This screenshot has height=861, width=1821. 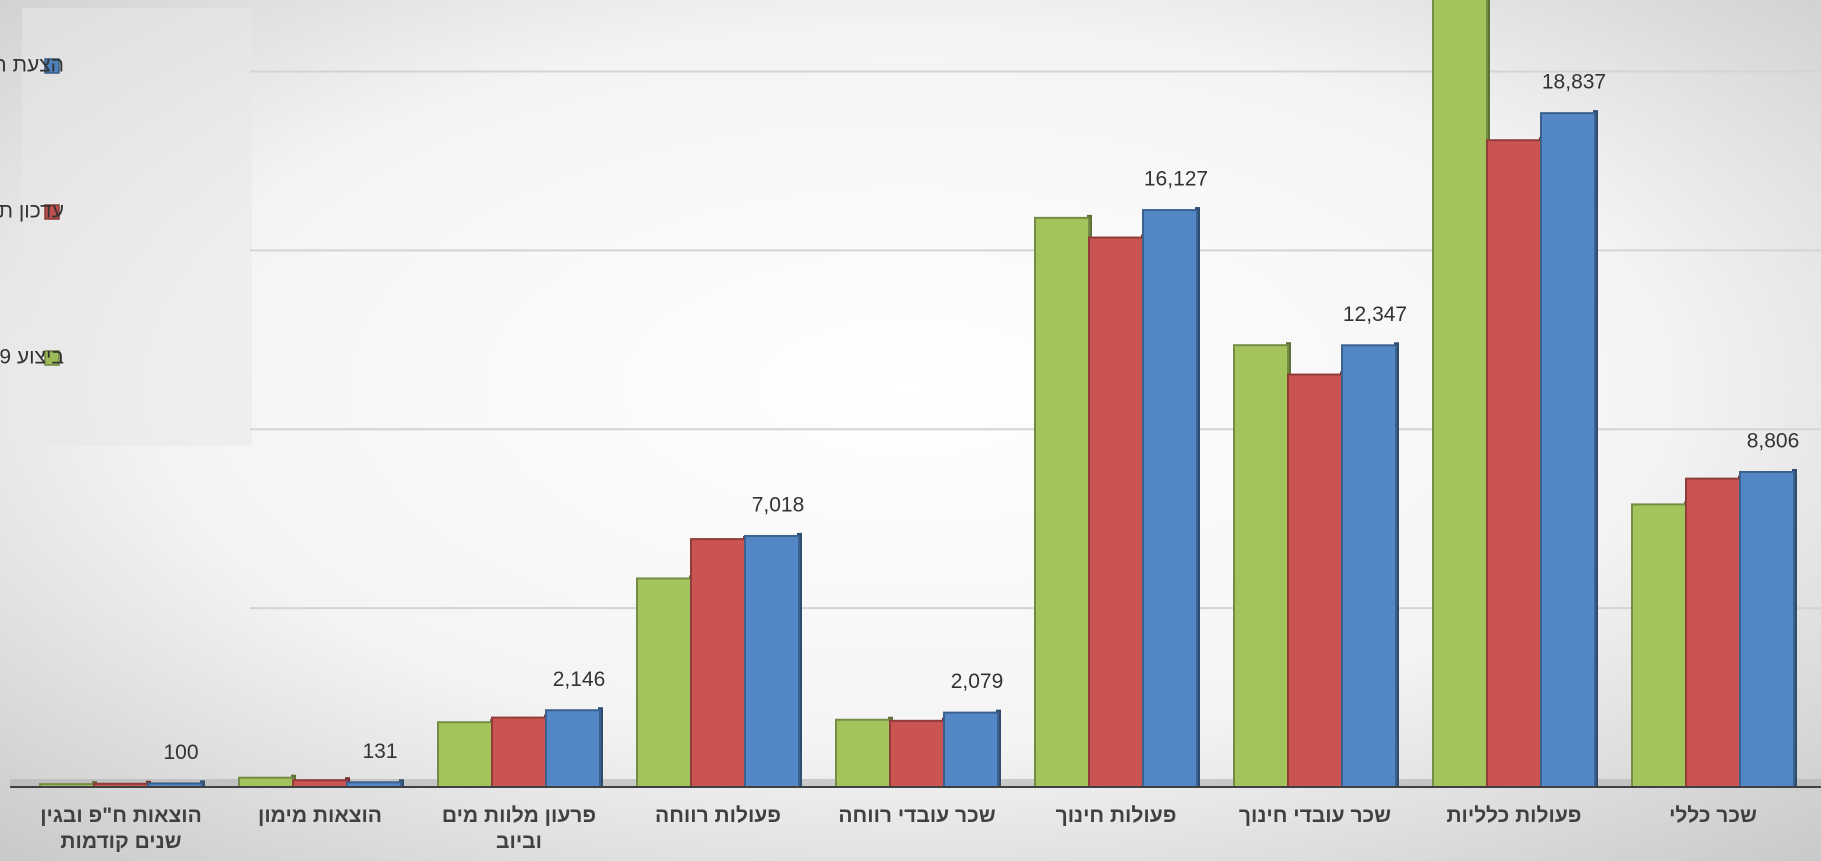 What do you see at coordinates (1773, 441) in the screenshot?
I see `data-label: 8,806` at bounding box center [1773, 441].